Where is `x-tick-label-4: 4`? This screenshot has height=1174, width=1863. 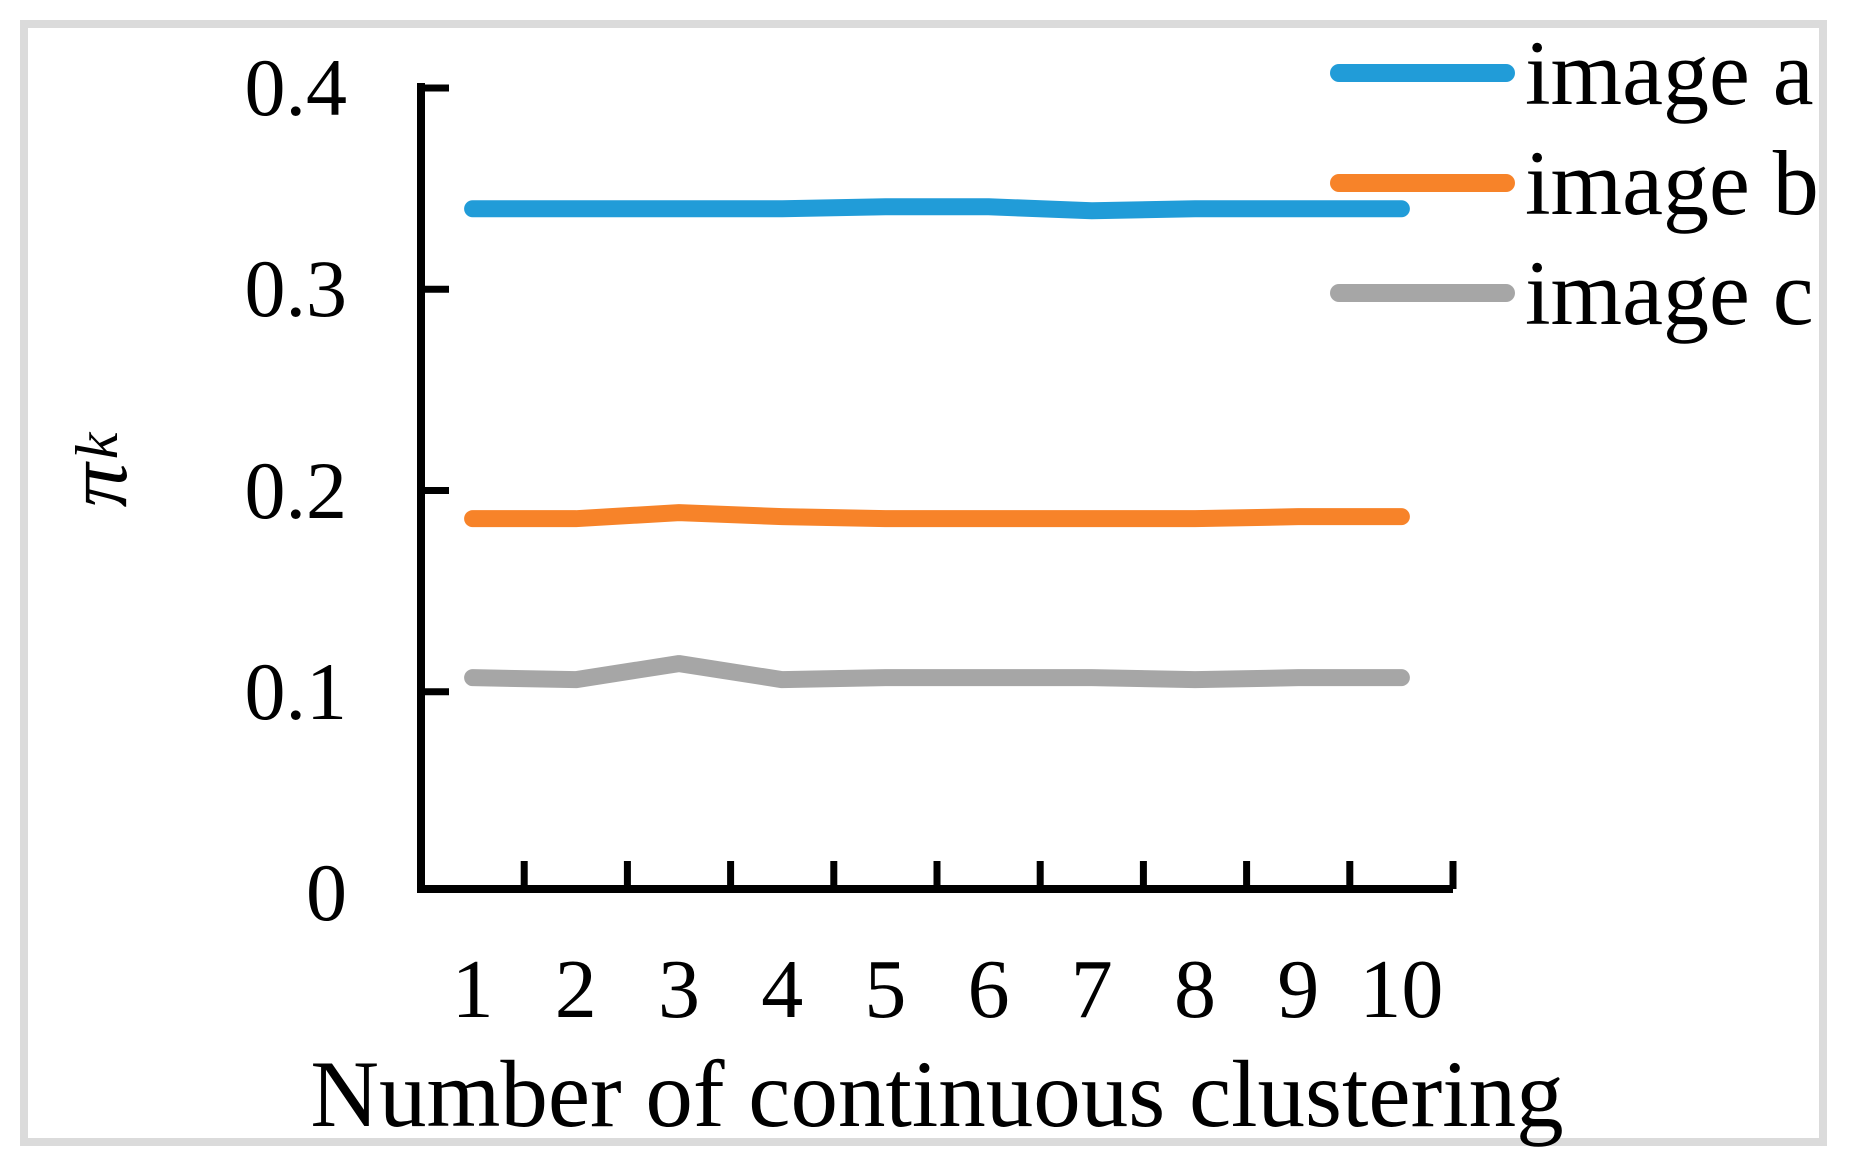 x-tick-label-4: 4 is located at coordinates (782, 989).